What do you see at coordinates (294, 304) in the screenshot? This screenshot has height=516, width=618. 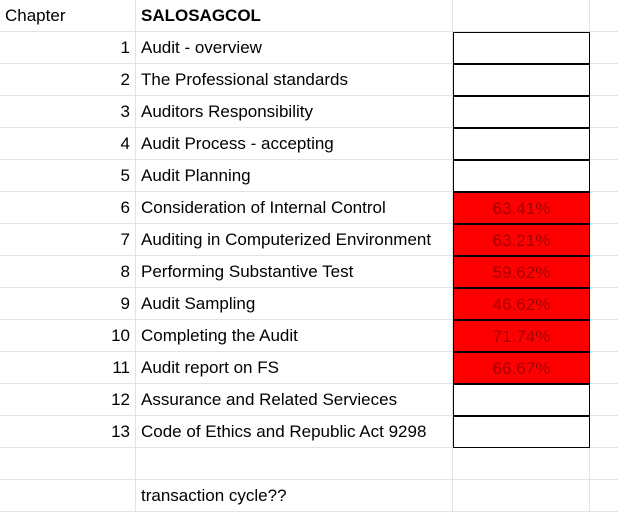 I see `chapter-name-cell: Audit Sampling` at bounding box center [294, 304].